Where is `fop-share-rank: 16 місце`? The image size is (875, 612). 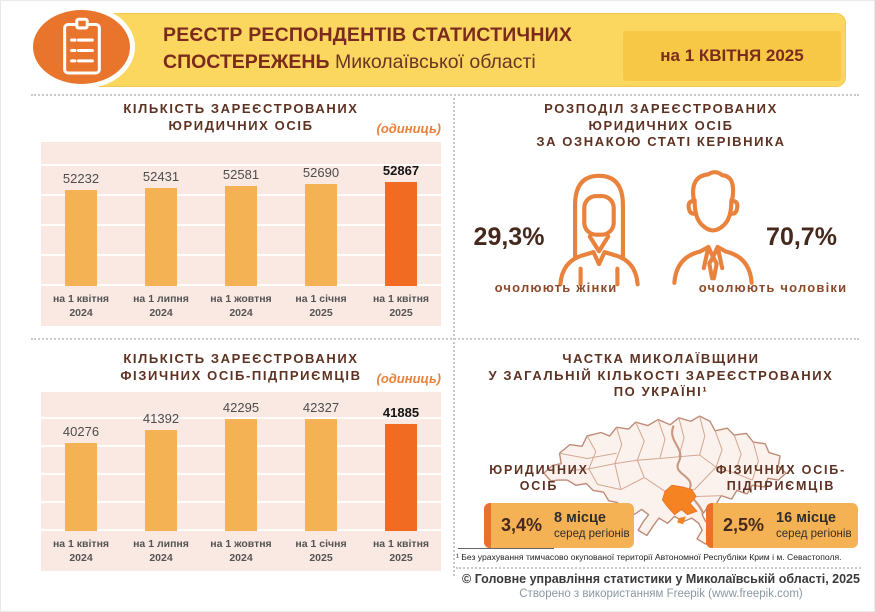 fop-share-rank: 16 місце is located at coordinates (806, 518).